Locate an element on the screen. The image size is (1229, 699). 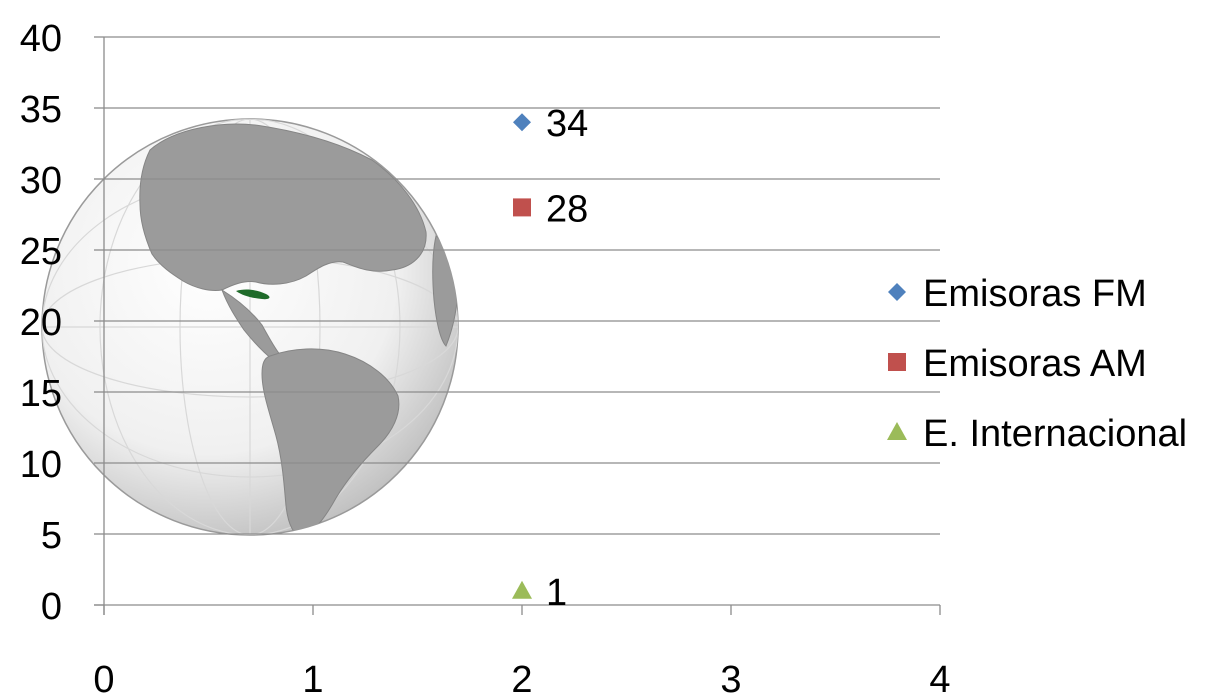
data-label: 28 is located at coordinates (567, 209).